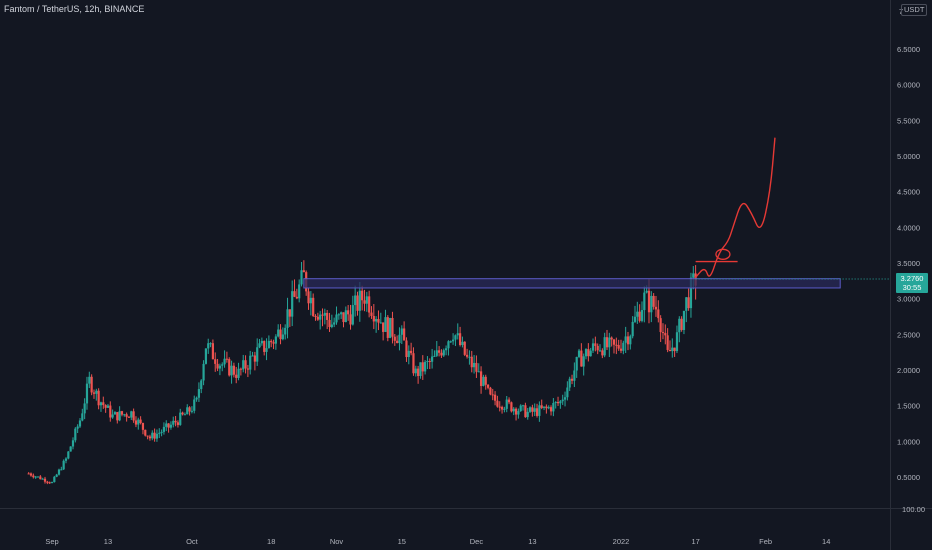 Image resolution: width=932 pixels, height=550 pixels. I want to click on resistance-zone, so click(572, 283).